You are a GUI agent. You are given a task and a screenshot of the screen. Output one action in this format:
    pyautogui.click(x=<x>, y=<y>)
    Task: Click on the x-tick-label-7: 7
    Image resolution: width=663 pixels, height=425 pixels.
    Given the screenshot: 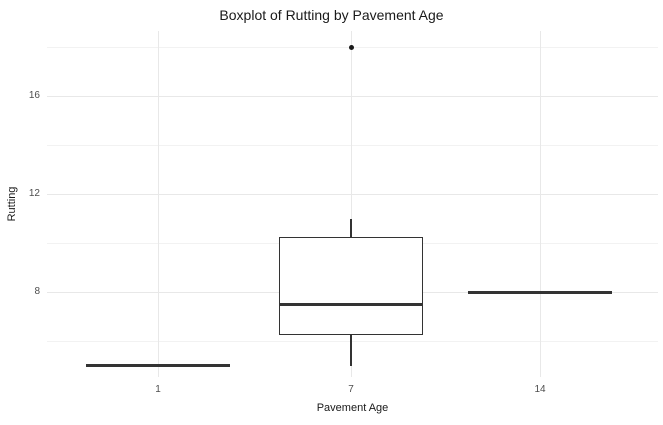 What is the action you would take?
    pyautogui.click(x=351, y=389)
    